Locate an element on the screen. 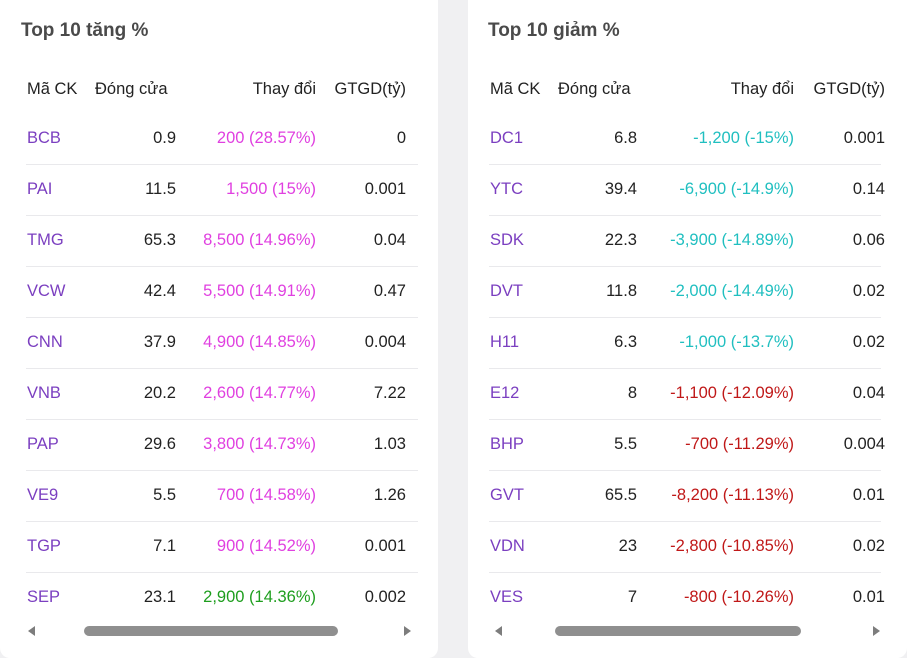  table-row: CNN 37.9 4,900 (14.85%) 0.004 is located at coordinates (222, 343).